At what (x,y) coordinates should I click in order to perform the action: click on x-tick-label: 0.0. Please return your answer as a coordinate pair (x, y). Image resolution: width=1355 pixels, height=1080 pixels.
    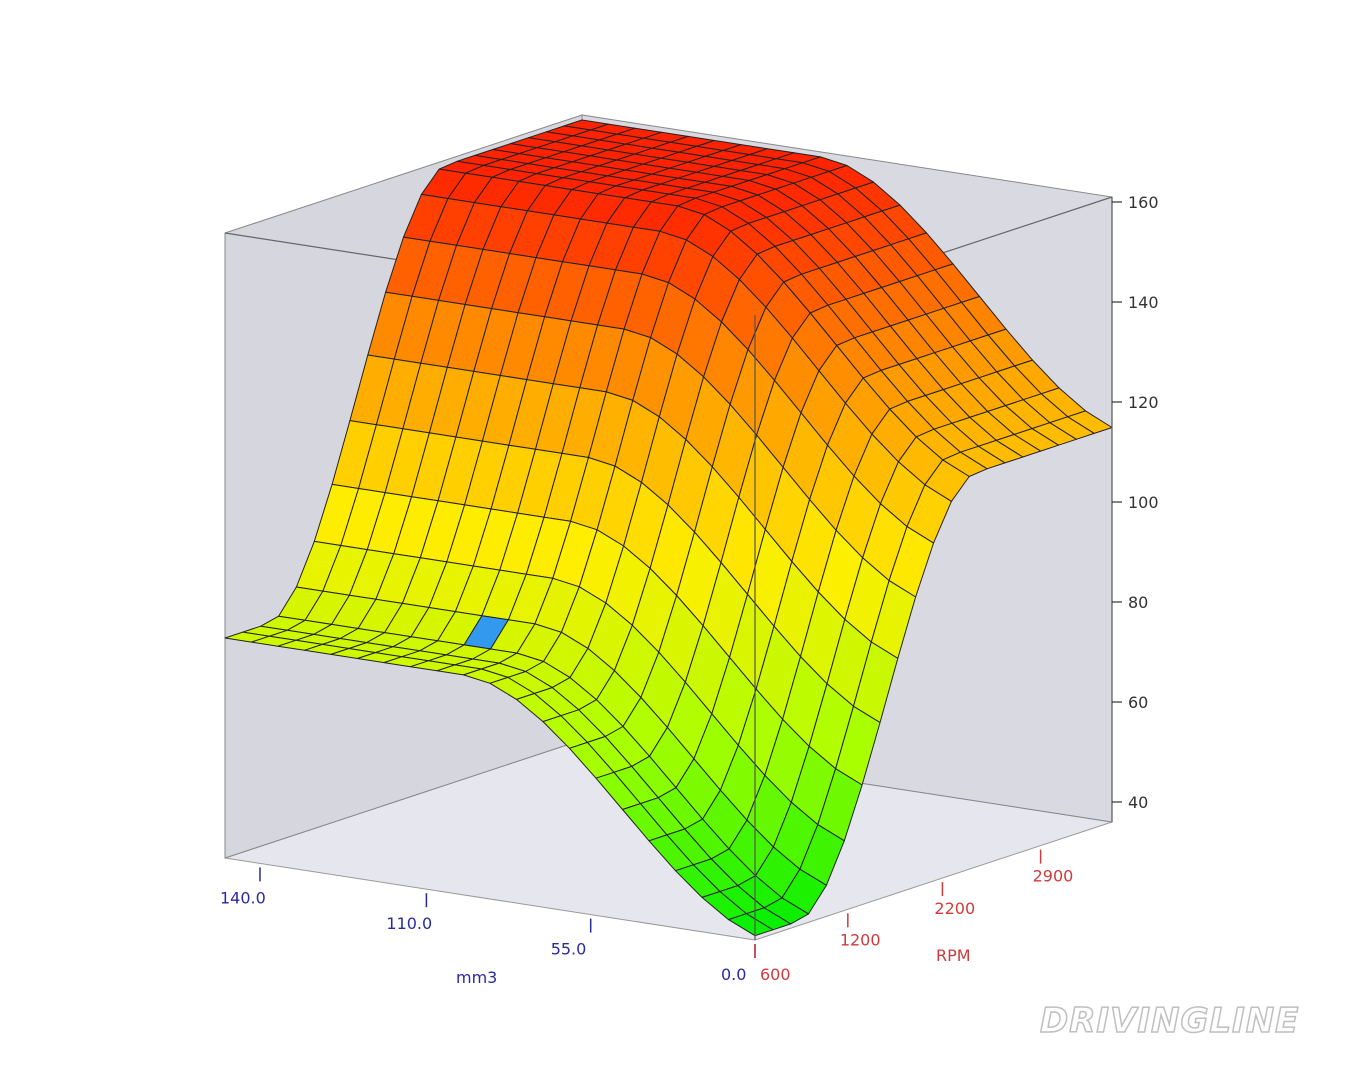
    Looking at the image, I should click on (733, 974).